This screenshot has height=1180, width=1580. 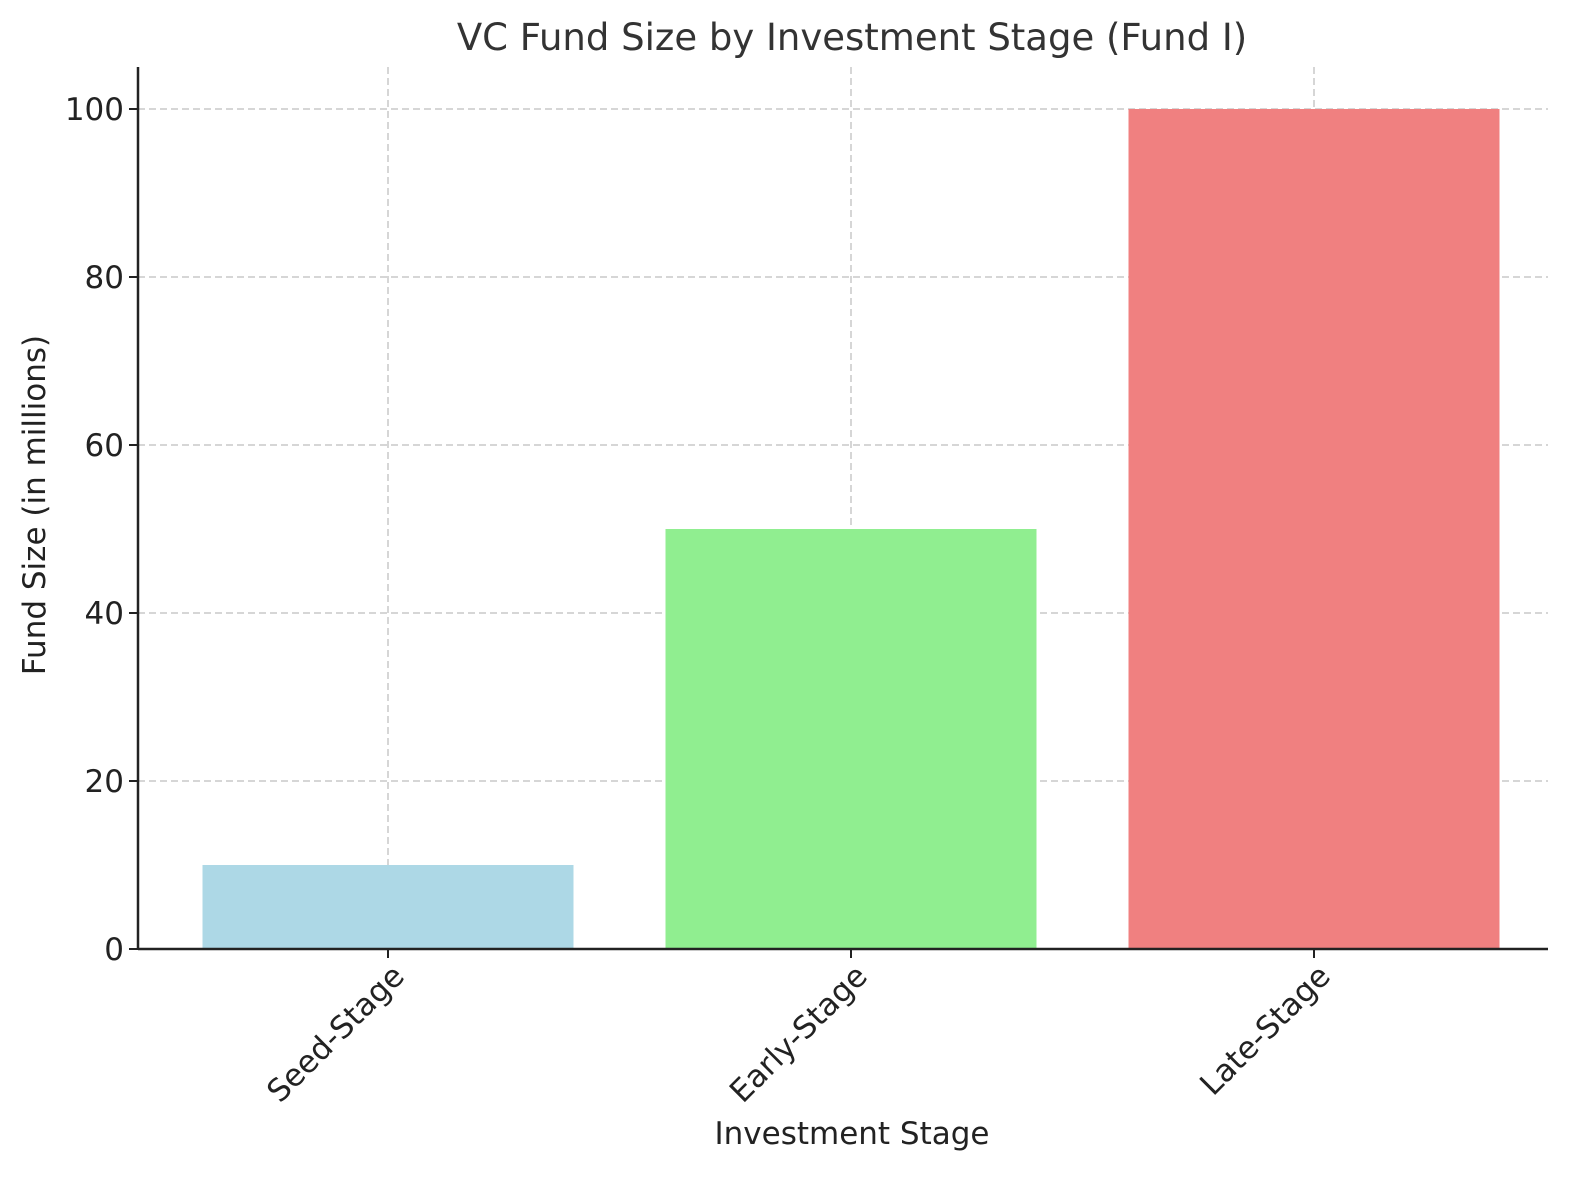 I want to click on x-tick-label: Late-Stage, so click(x=1265, y=1030).